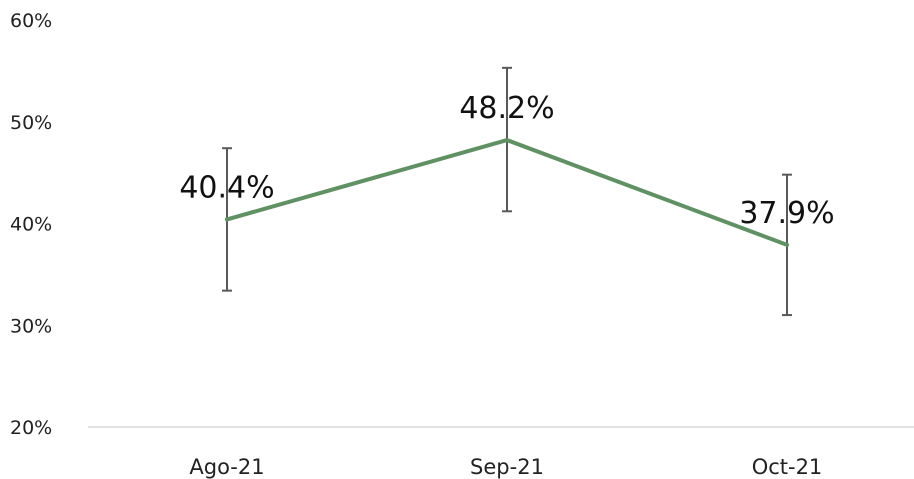 The image size is (914, 479). I want to click on data-label: 37.9%, so click(786, 213).